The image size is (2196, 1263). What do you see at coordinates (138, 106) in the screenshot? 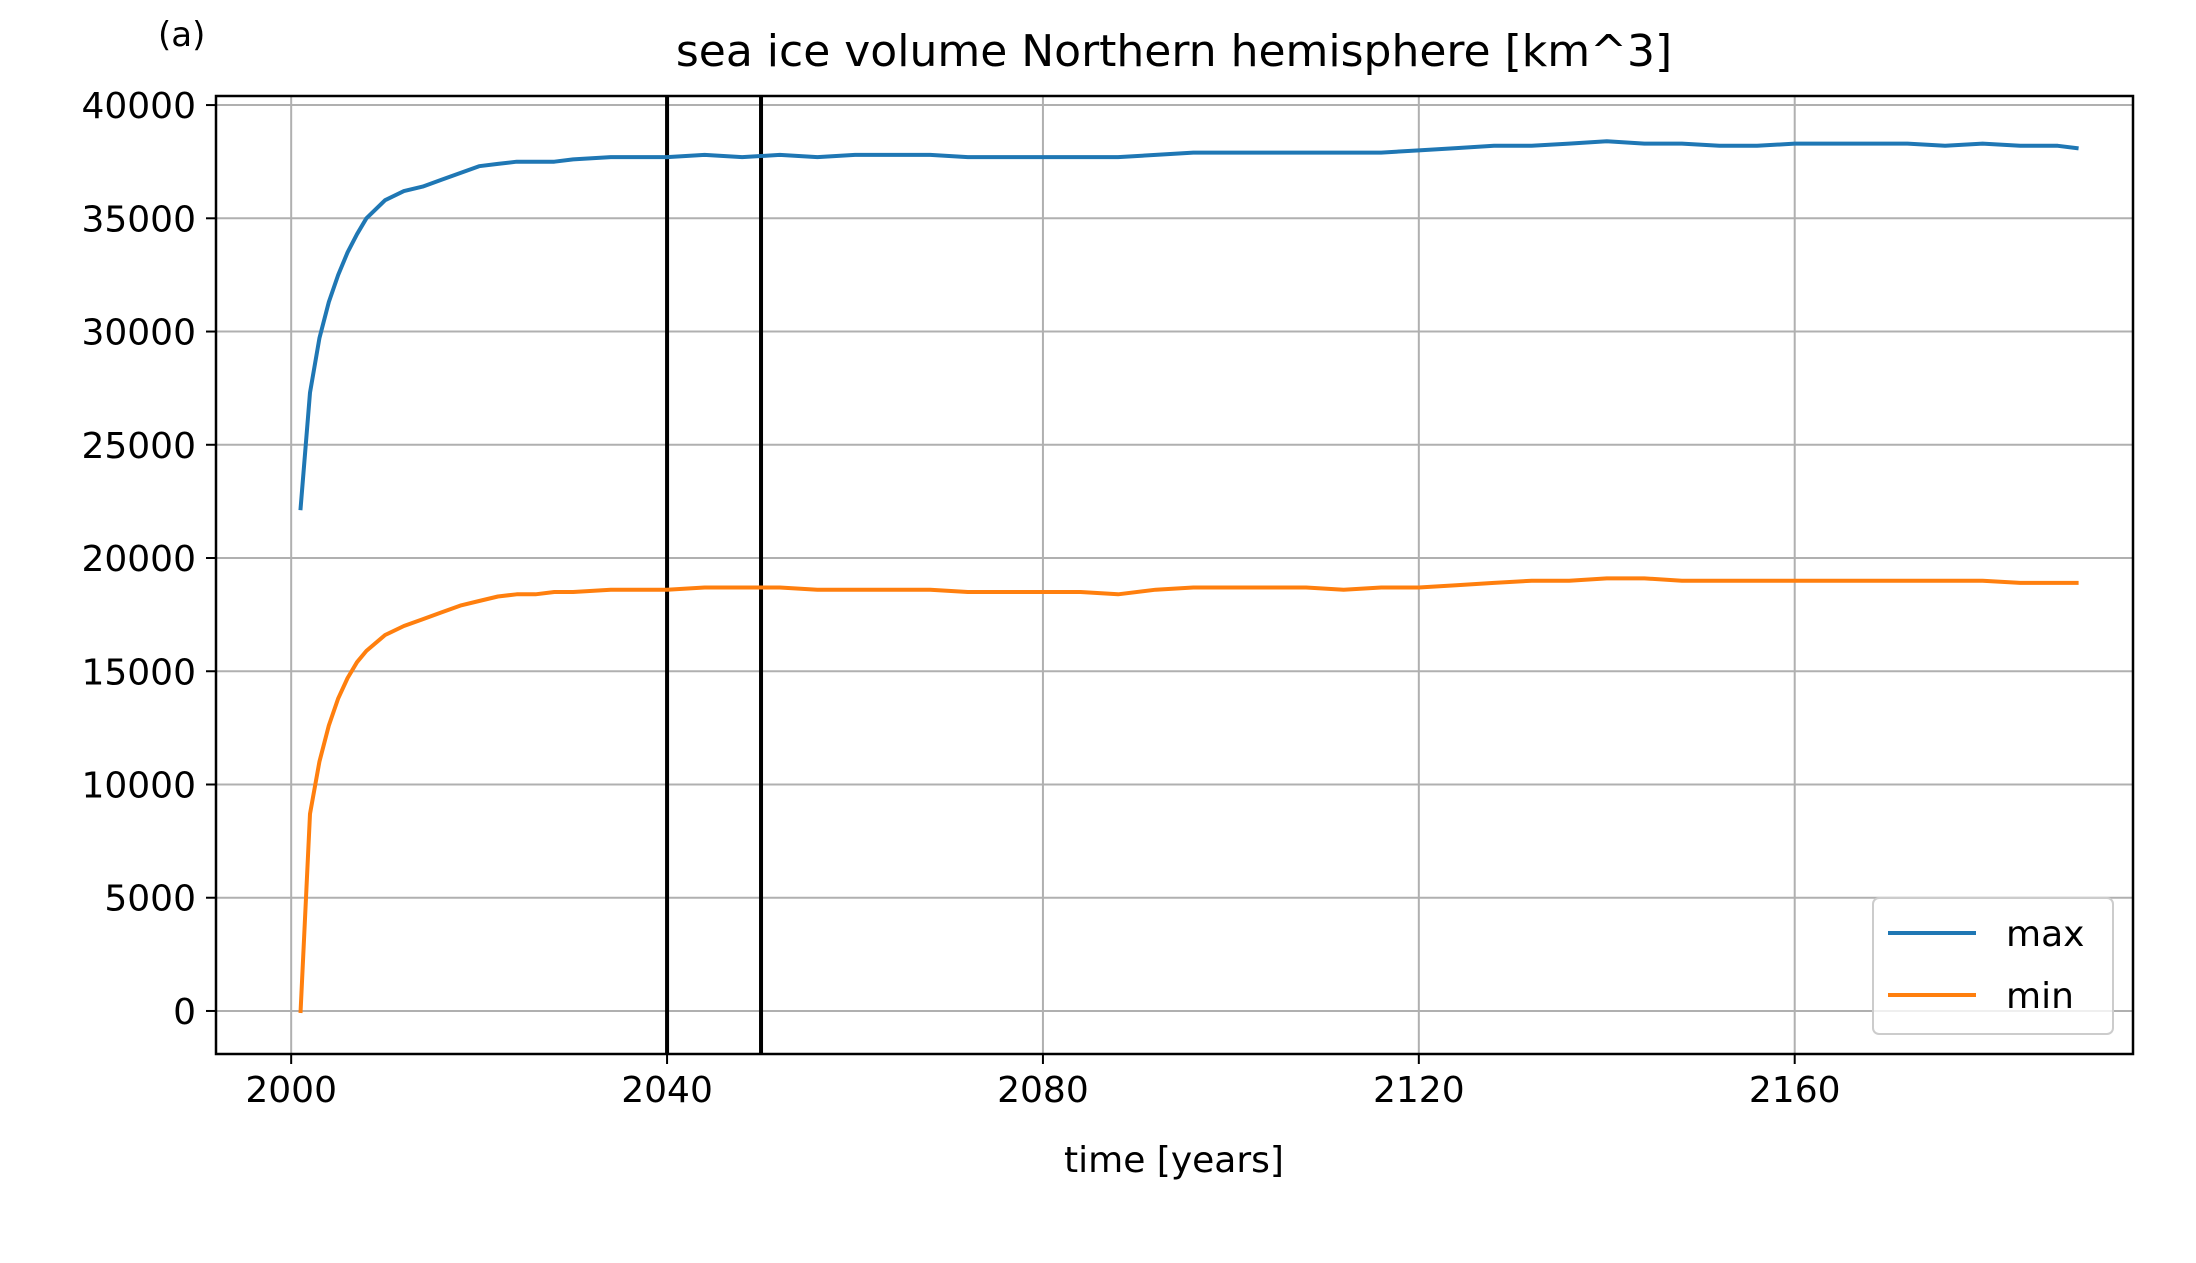
I see `y-tick-label: 40000` at bounding box center [138, 106].